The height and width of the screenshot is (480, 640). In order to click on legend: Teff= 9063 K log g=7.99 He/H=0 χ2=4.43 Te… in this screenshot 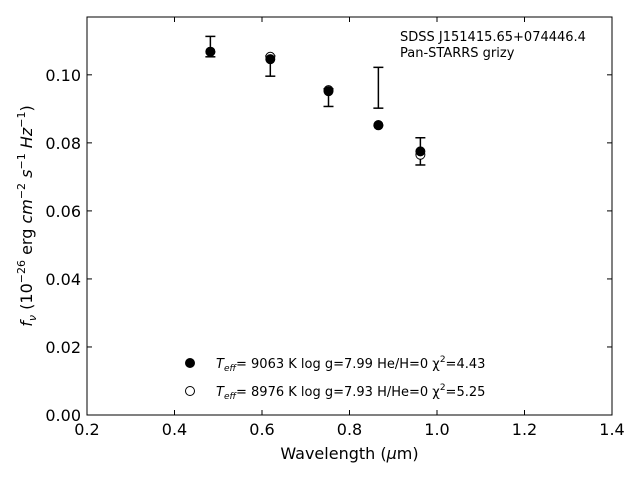, I will do `click(335, 378)`.